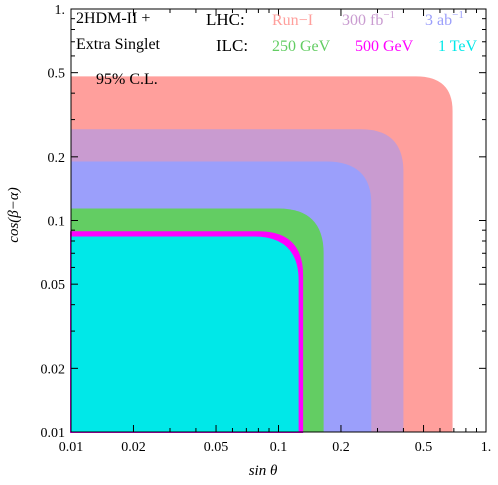 Image resolution: width=498 pixels, height=485 pixels. Describe the element at coordinates (53, 433) in the screenshot. I see `y-tick-label: 0.01` at that location.